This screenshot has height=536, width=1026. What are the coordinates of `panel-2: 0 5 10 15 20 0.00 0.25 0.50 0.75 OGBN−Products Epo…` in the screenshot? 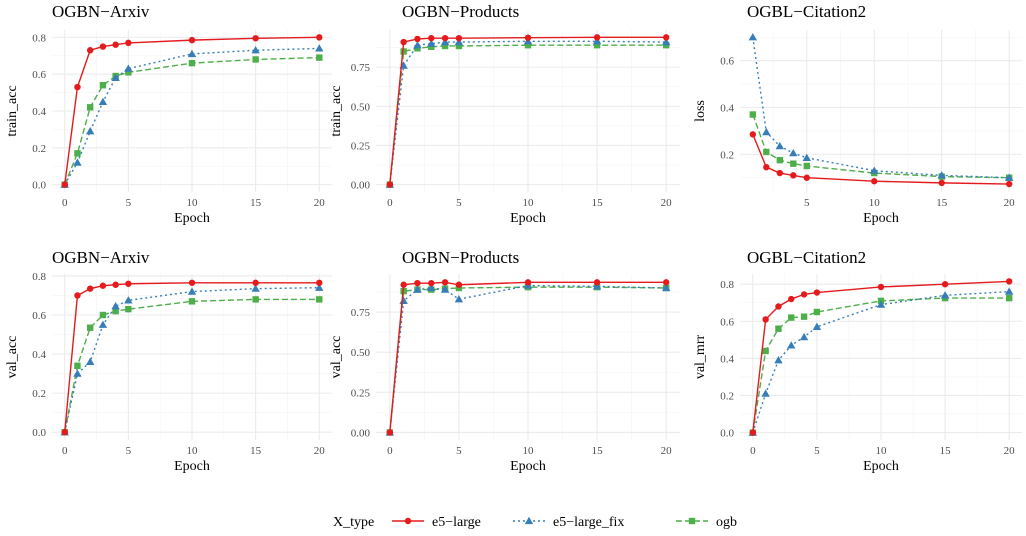 It's located at (504, 114).